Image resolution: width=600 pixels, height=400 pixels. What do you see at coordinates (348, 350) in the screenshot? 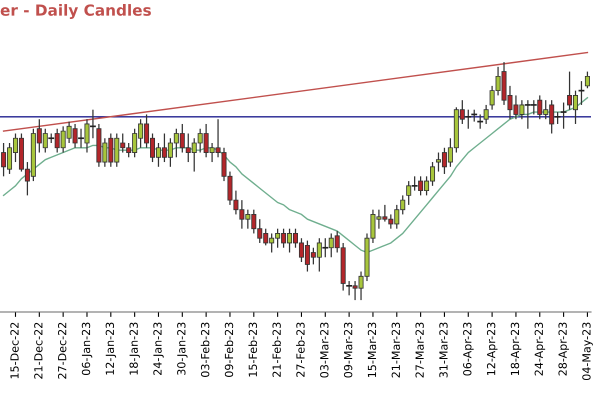
I see `x-tick-label: 09-Mar-23` at bounding box center [348, 350].